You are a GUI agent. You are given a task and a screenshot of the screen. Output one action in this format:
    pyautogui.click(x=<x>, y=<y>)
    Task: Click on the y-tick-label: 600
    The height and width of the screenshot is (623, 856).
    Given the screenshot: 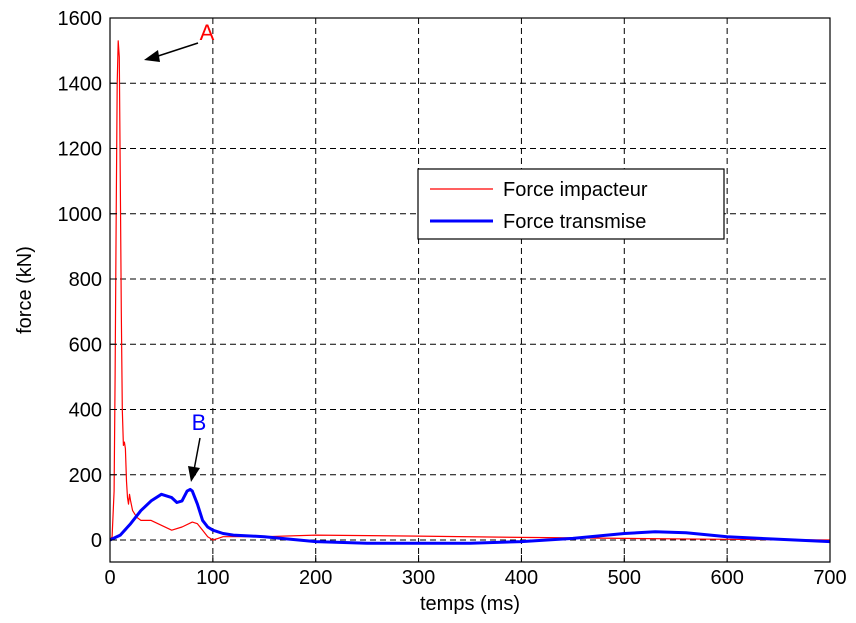 What is the action you would take?
    pyautogui.click(x=85, y=345)
    